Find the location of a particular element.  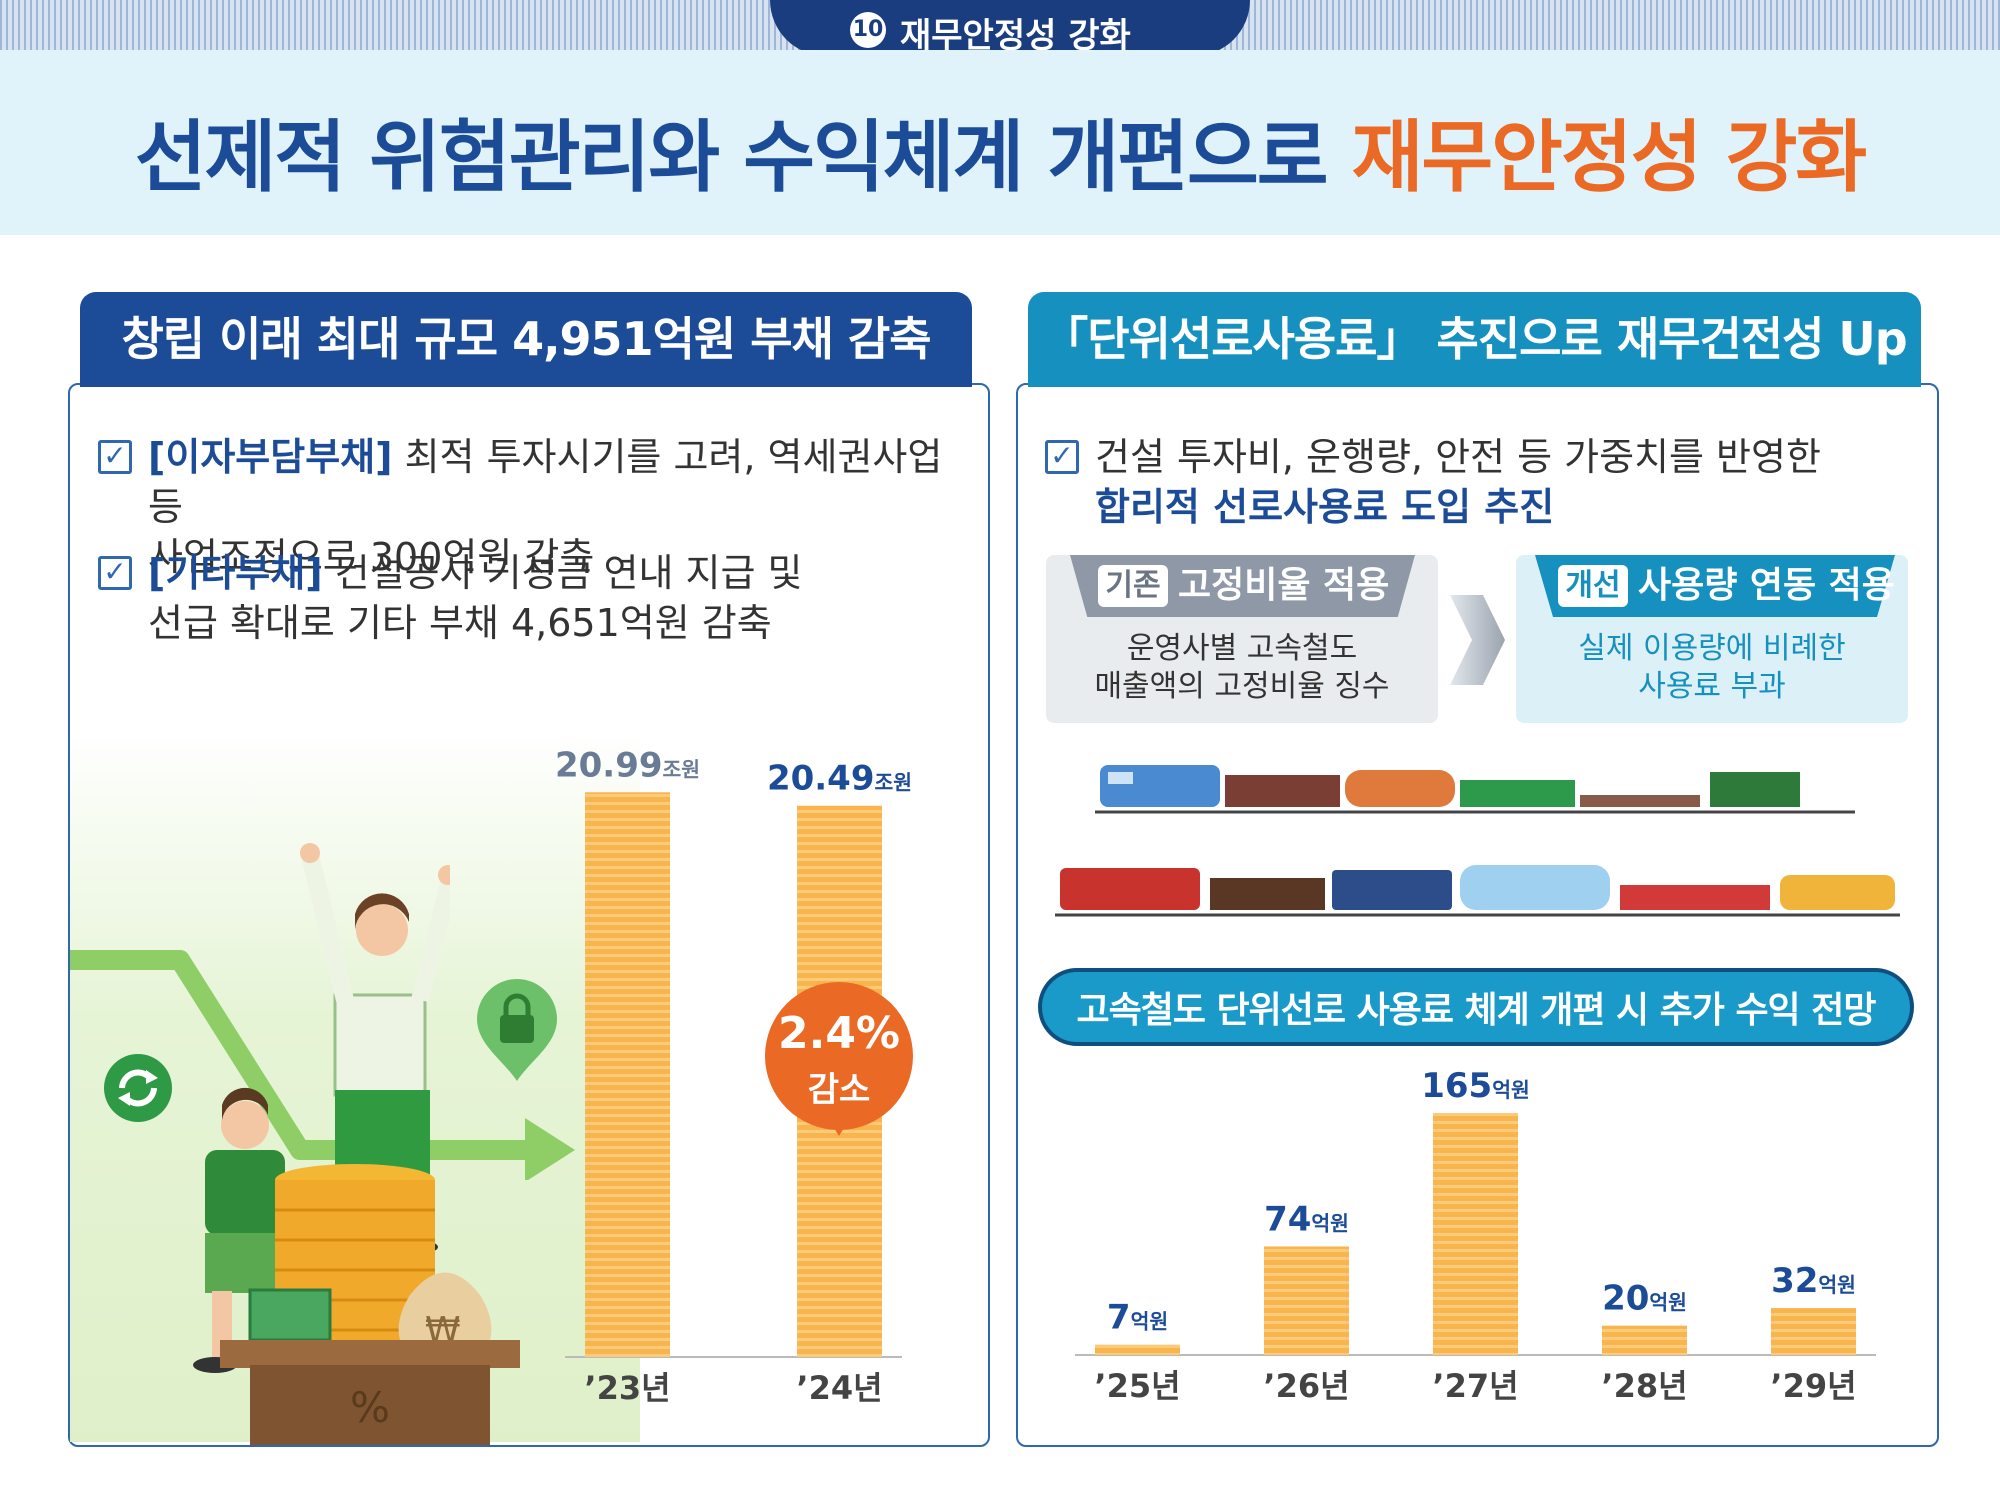

bullet-keyword: [기타부채] is located at coordinates (235, 573).